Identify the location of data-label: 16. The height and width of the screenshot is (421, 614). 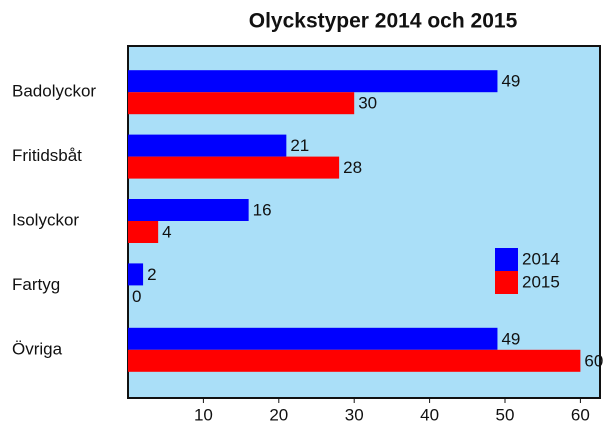
(262, 209).